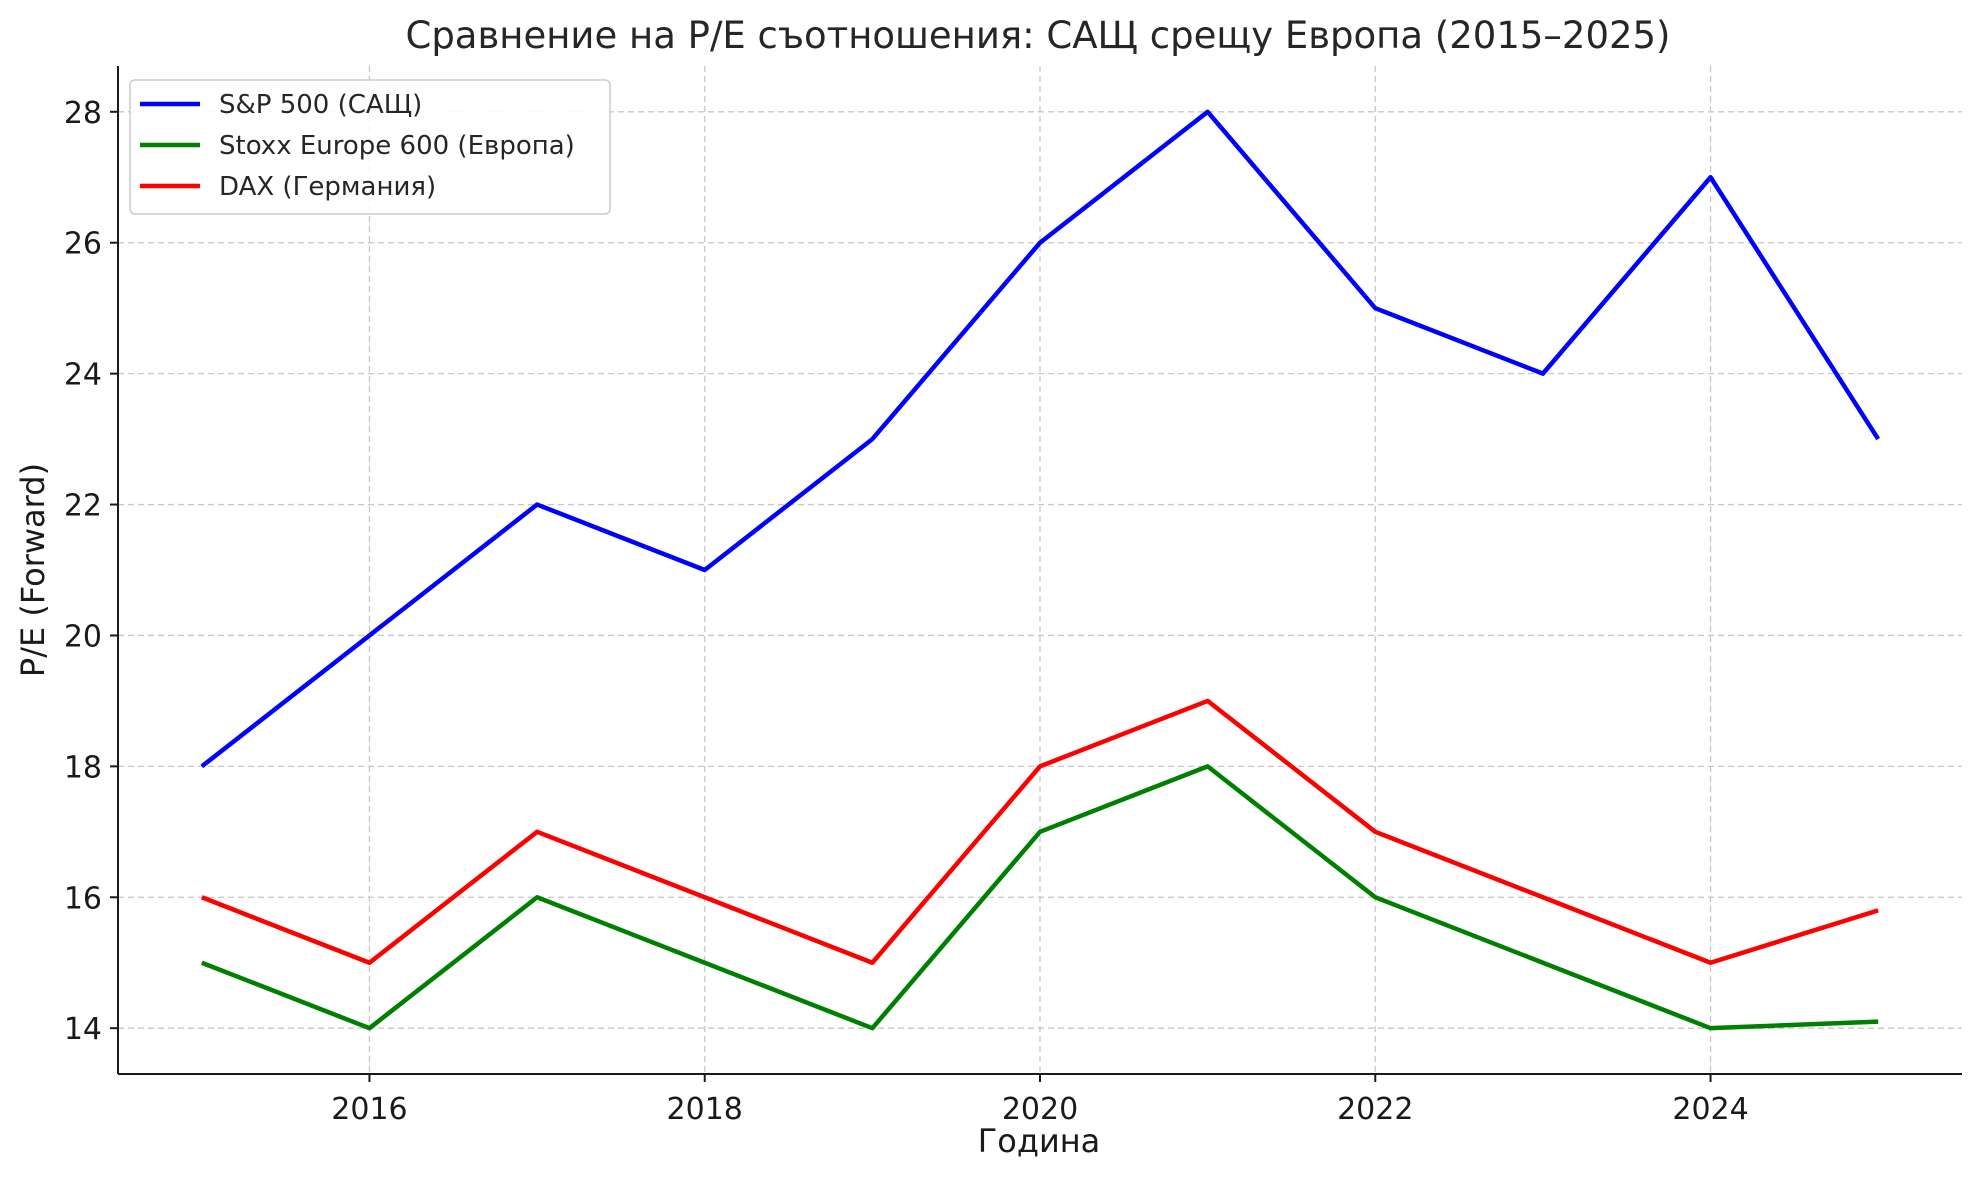  I want to click on y-tick-label: 14, so click(83, 1029).